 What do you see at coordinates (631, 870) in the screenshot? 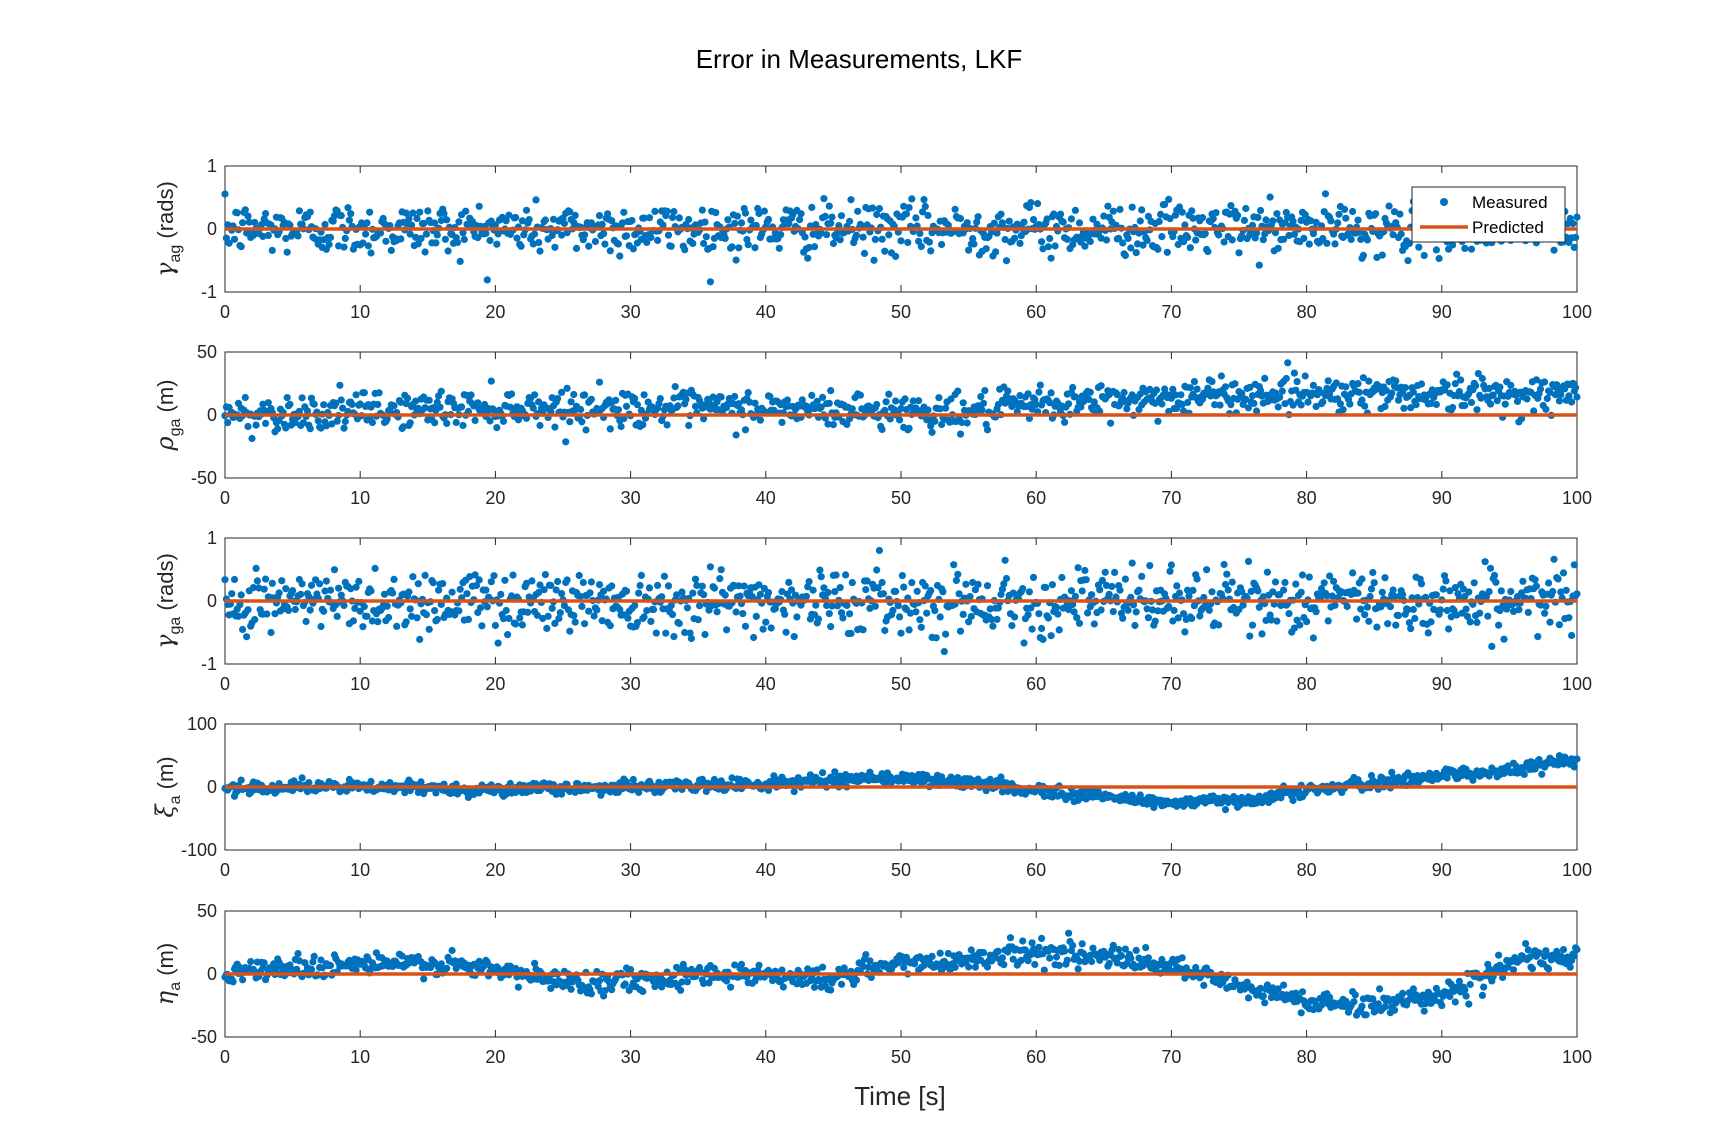
I see `x-tick-label: 30` at bounding box center [631, 870].